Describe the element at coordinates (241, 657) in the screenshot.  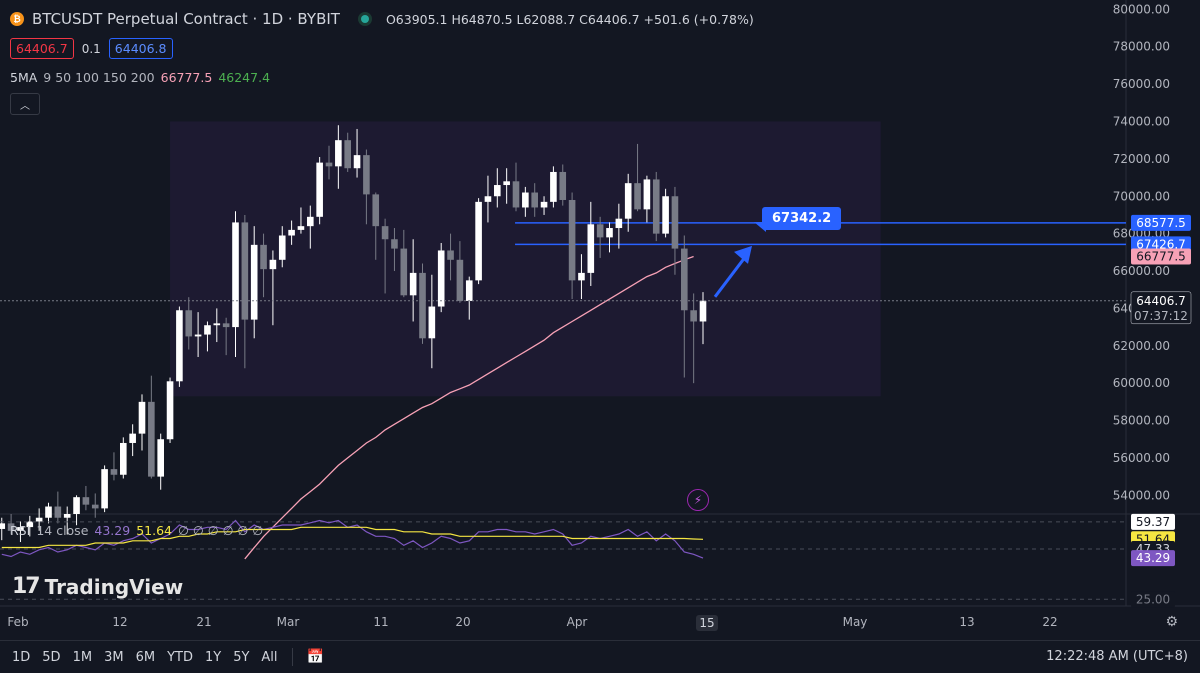
I see `timeframe-5y: 5Y` at that location.